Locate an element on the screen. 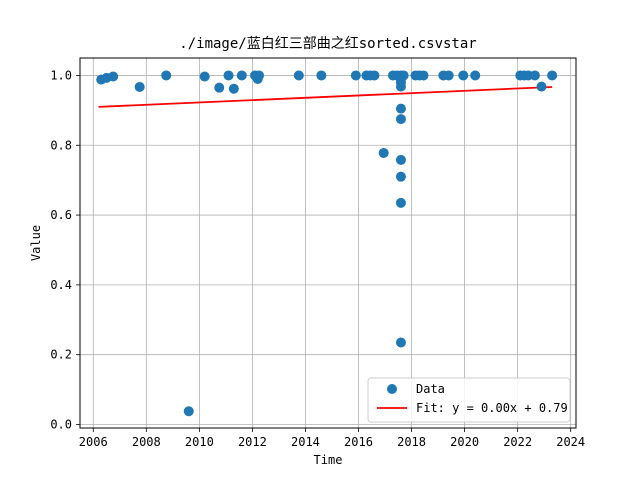 The image size is (640, 480). x-axis-title: Time is located at coordinates (328, 460).